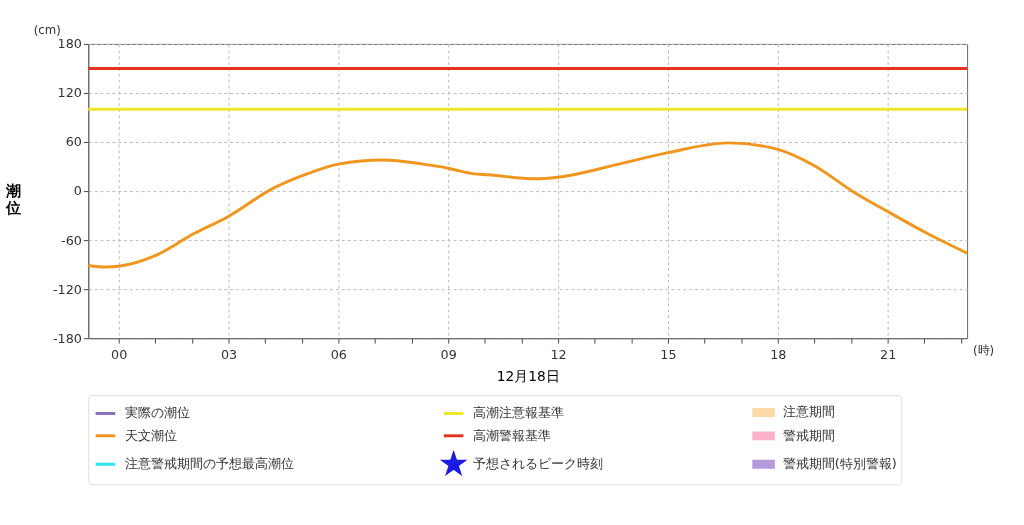 The height and width of the screenshot is (525, 1024). What do you see at coordinates (778, 355) in the screenshot?
I see `x-tick-label: 18` at bounding box center [778, 355].